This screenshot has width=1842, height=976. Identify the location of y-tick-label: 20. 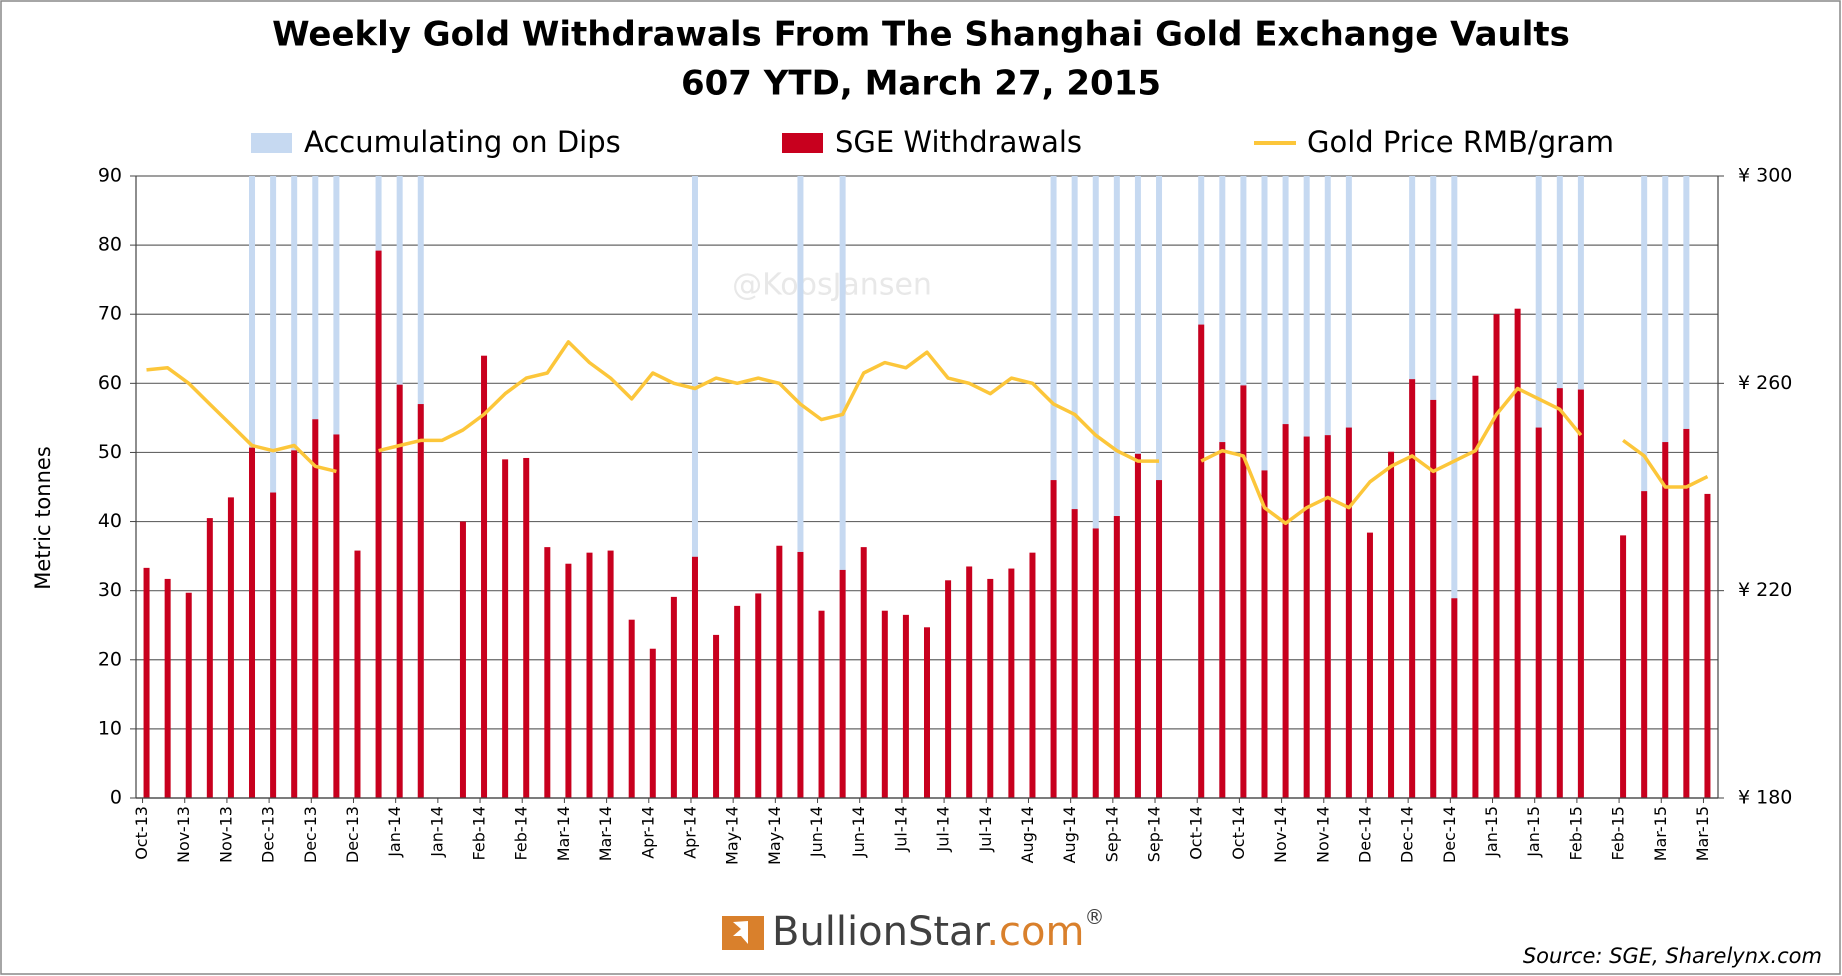
(110, 659).